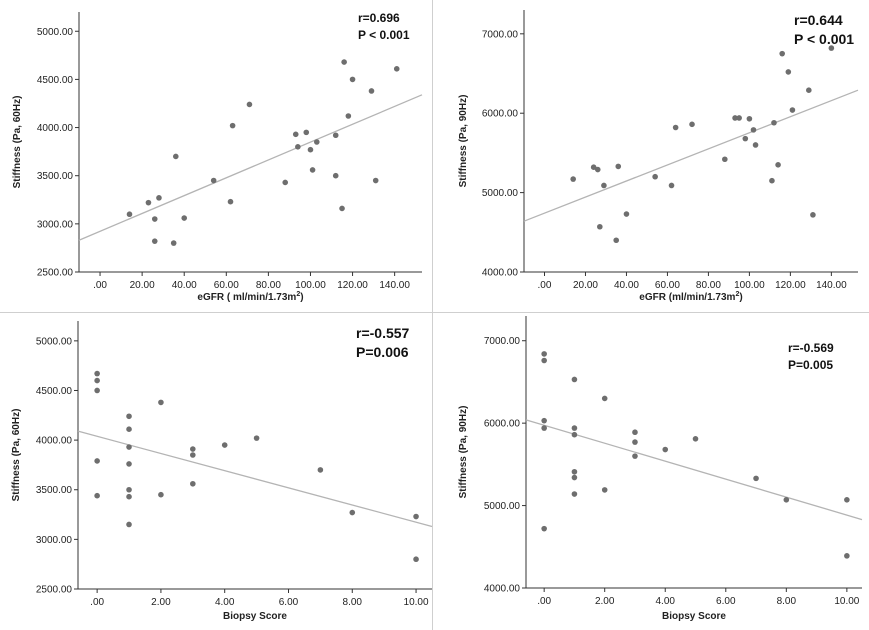 The height and width of the screenshot is (630, 869). Describe the element at coordinates (54, 590) in the screenshot. I see `y-tick-label: 2500.00` at that location.